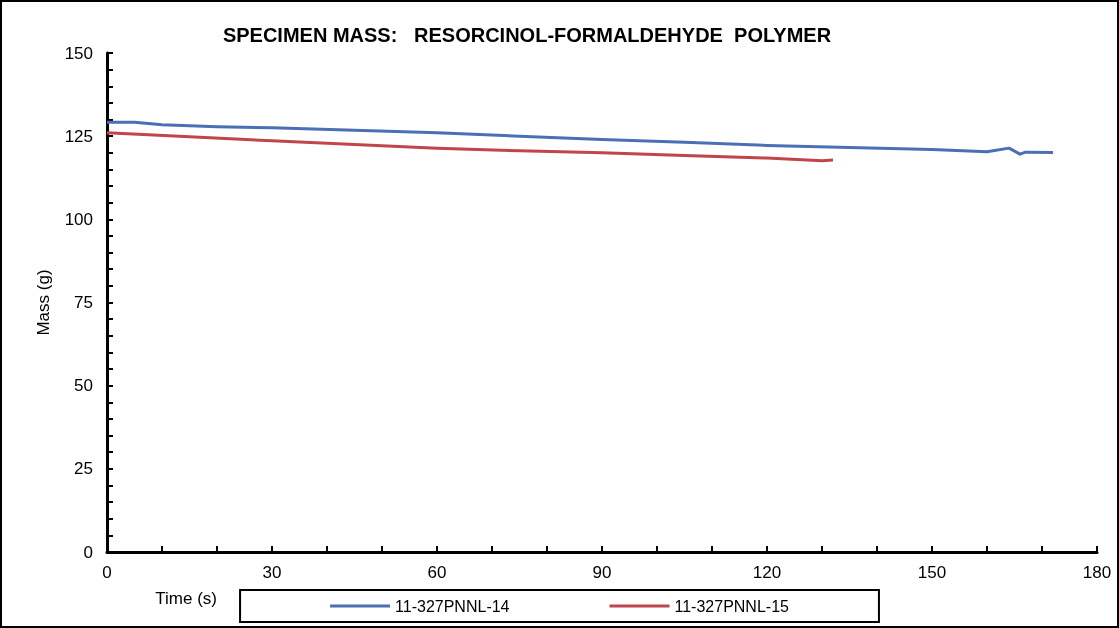 This screenshot has width=1119, height=628. What do you see at coordinates (272, 572) in the screenshot?
I see `x-tick-label: 30` at bounding box center [272, 572].